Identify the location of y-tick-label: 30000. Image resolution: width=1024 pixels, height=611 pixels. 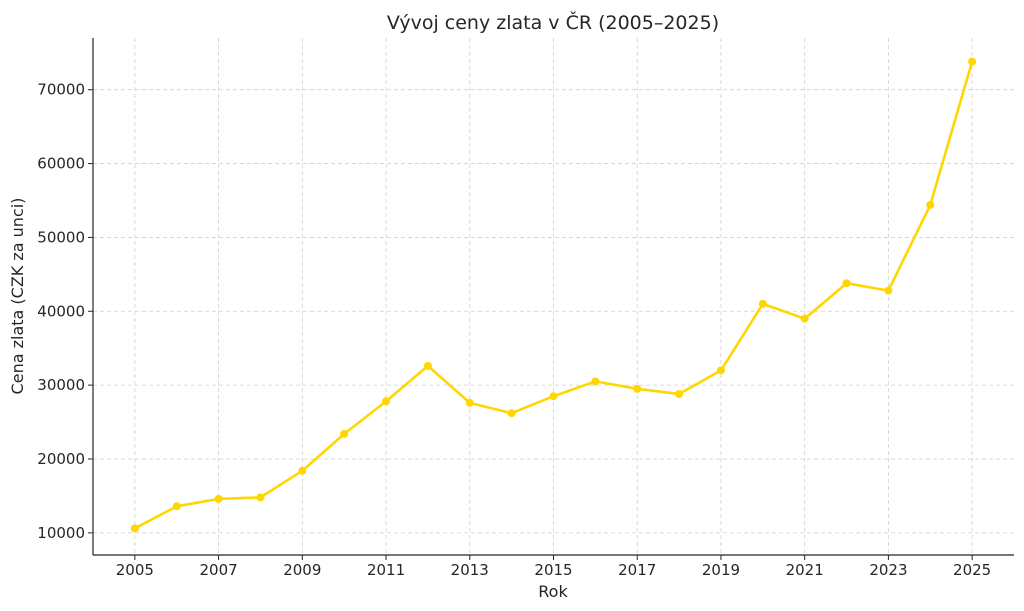
(61, 385).